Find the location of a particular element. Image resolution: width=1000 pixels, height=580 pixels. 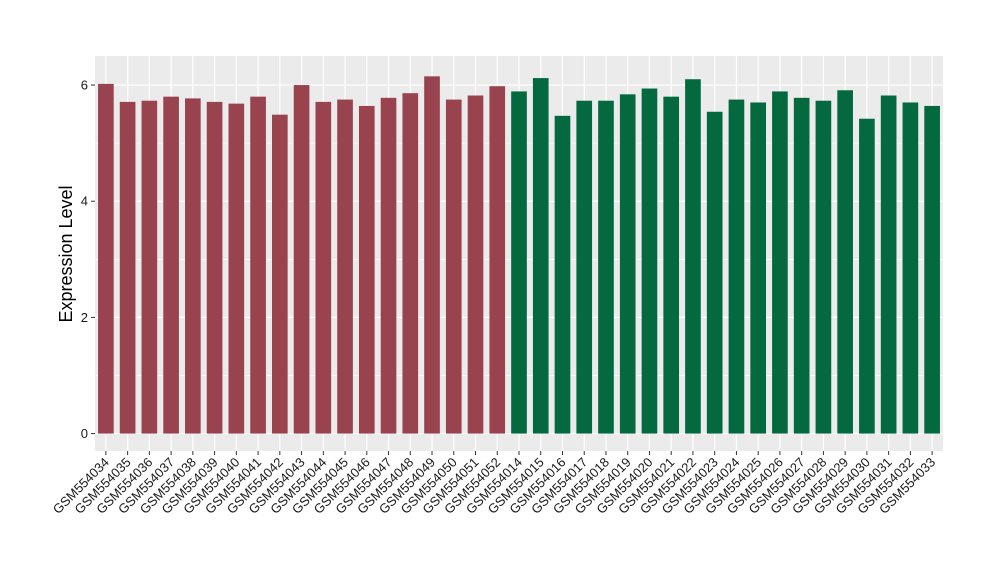

bar-GSM554020 is located at coordinates (649, 261).